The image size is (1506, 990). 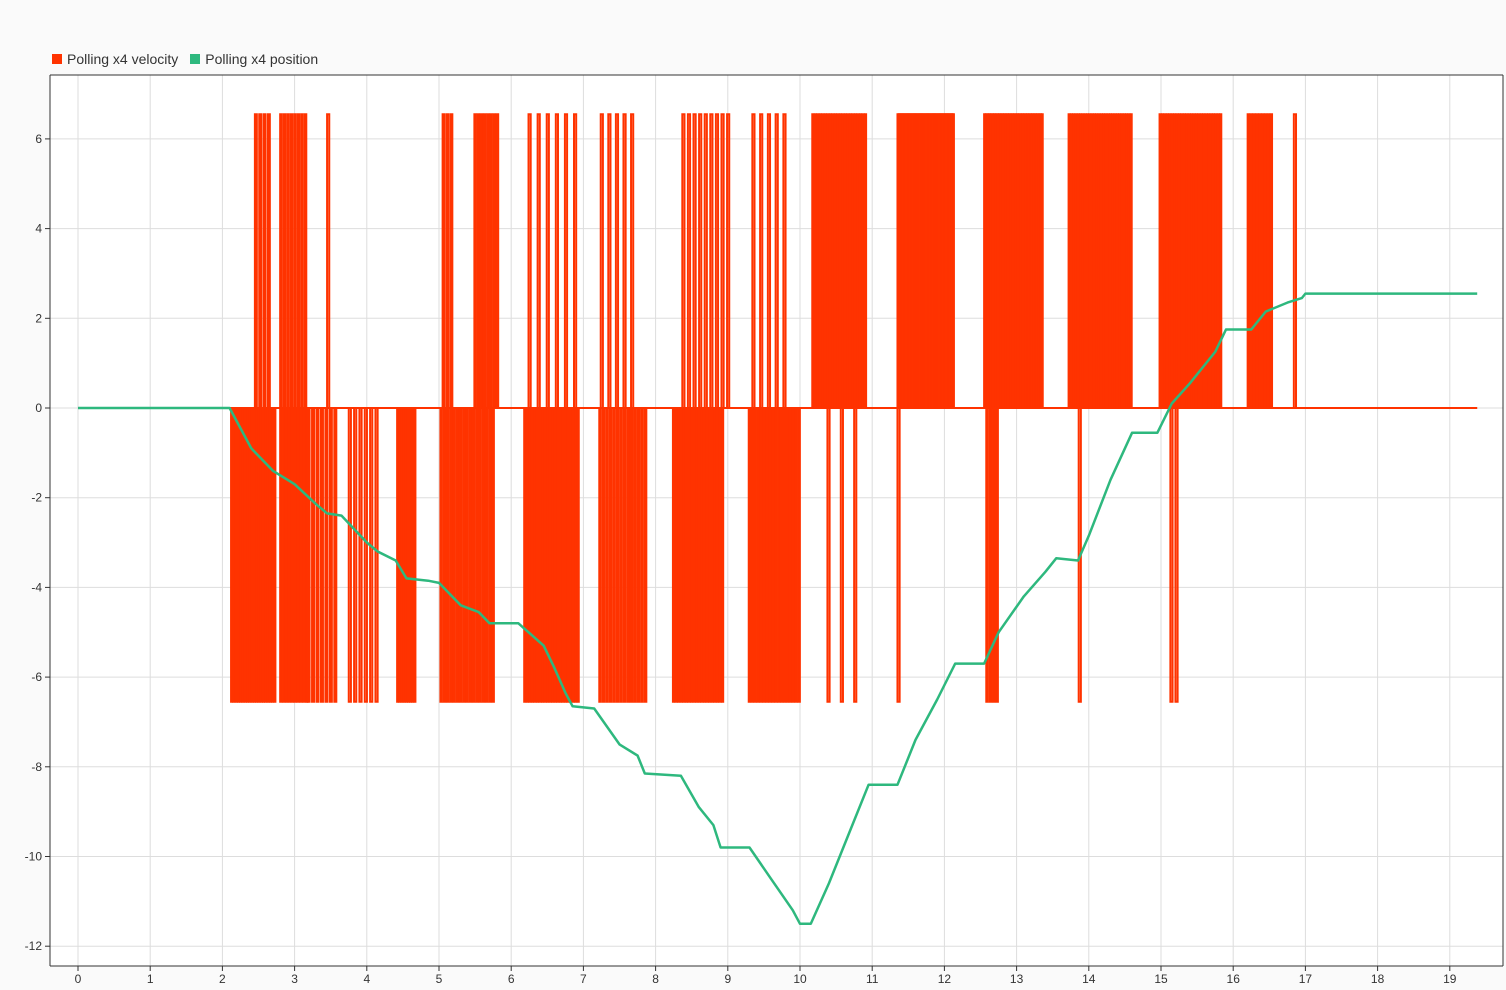 I want to click on legend: Polling x4 velocity Polling x4 position, so click(x=191, y=59).